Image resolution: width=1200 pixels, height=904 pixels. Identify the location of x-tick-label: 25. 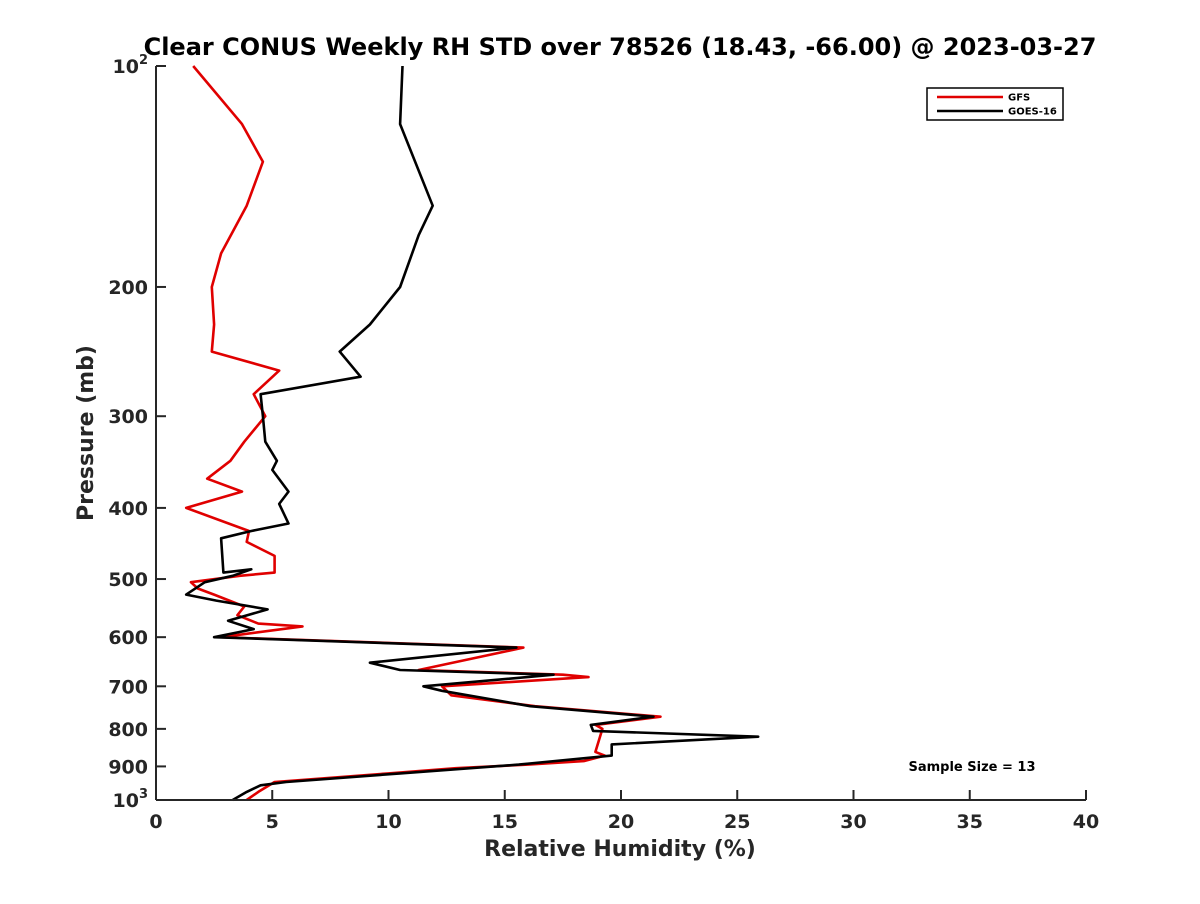
(737, 822).